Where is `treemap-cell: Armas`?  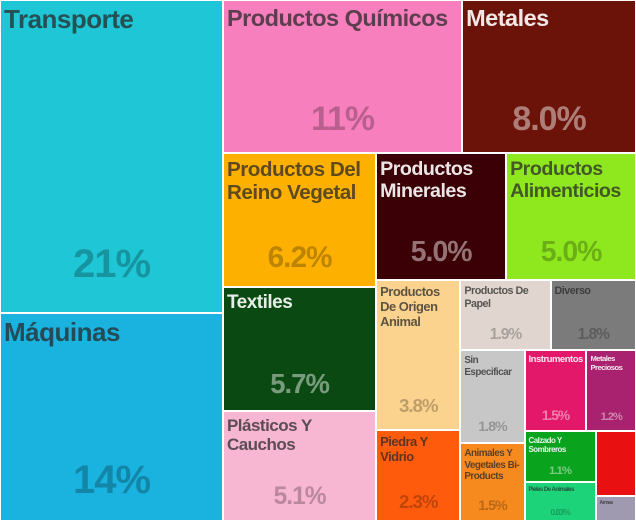 treemap-cell: Armas is located at coordinates (615, 508).